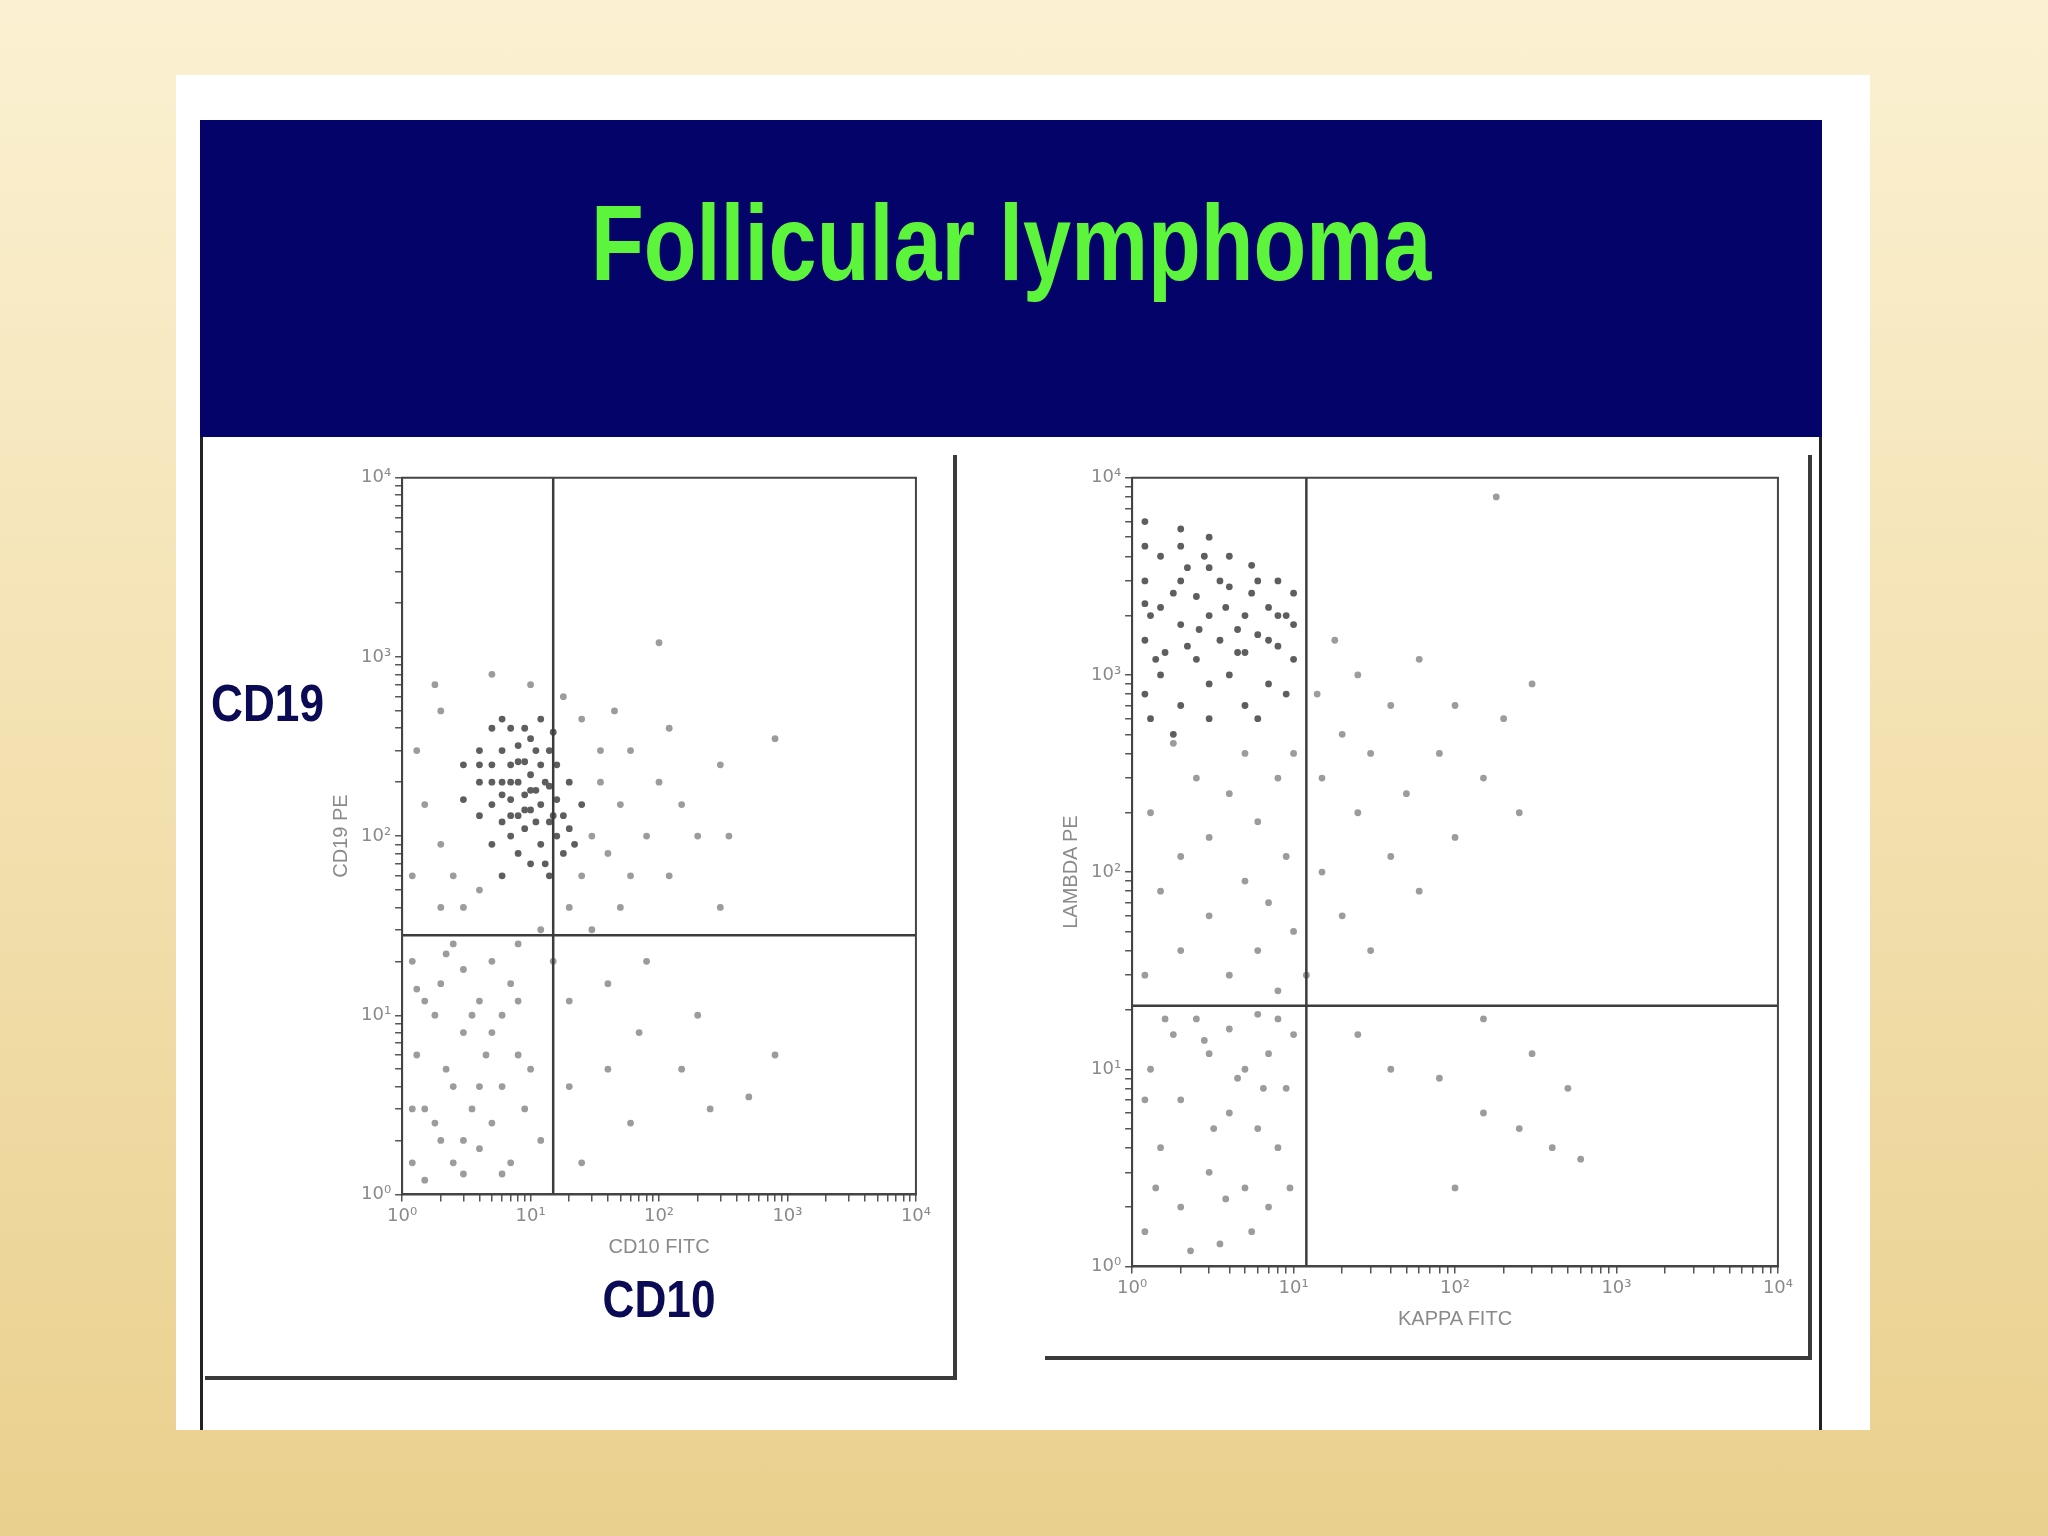 The image size is (2048, 1536). Describe the element at coordinates (339, 836) in the screenshot. I see `y-axis-title: CD19 PE` at that location.